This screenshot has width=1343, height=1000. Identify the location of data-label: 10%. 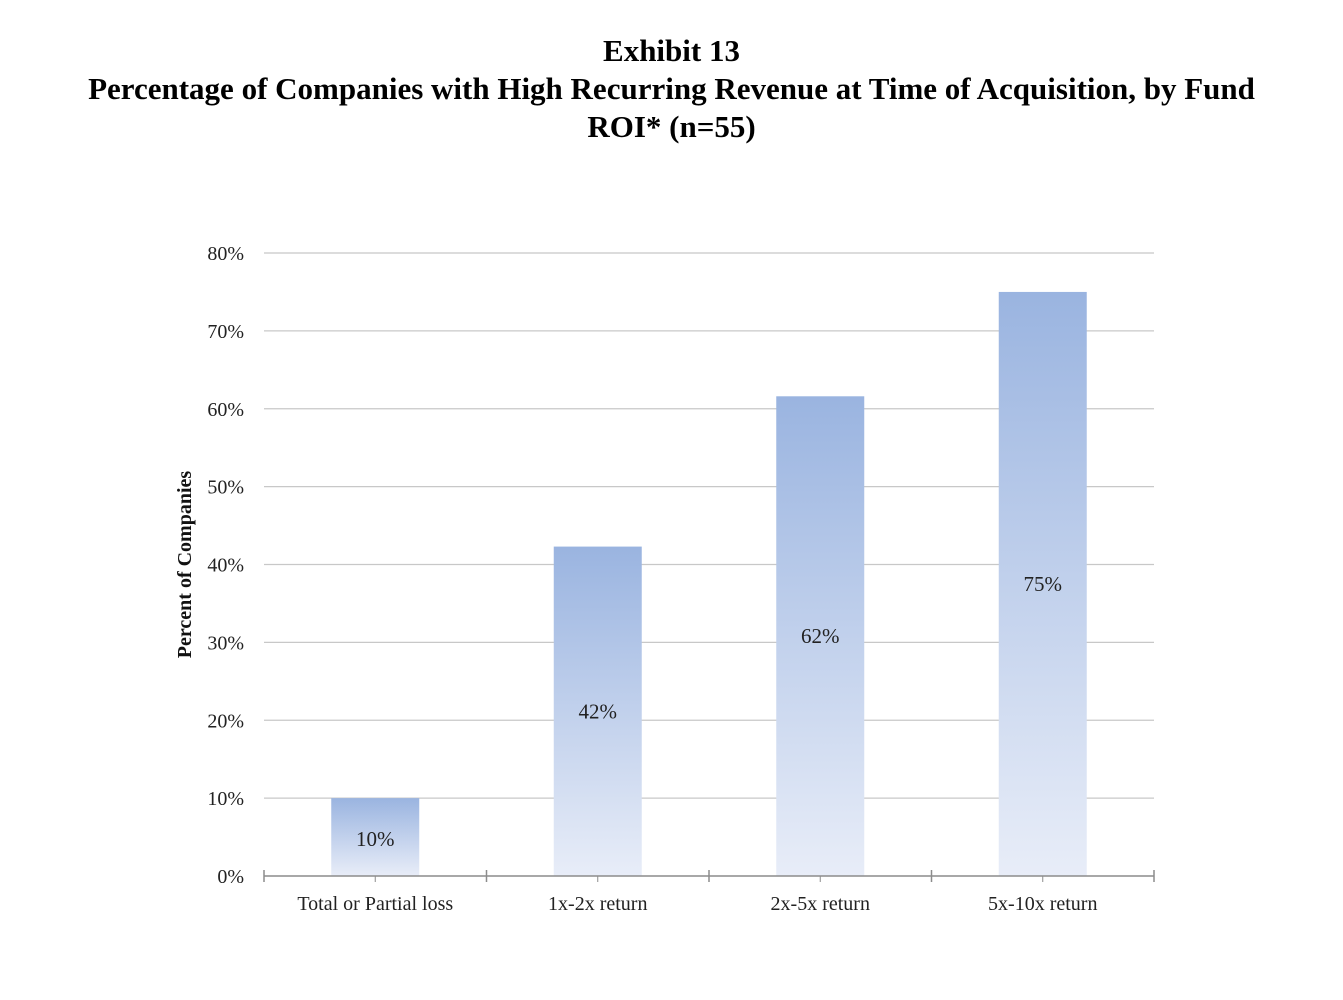
(375, 839).